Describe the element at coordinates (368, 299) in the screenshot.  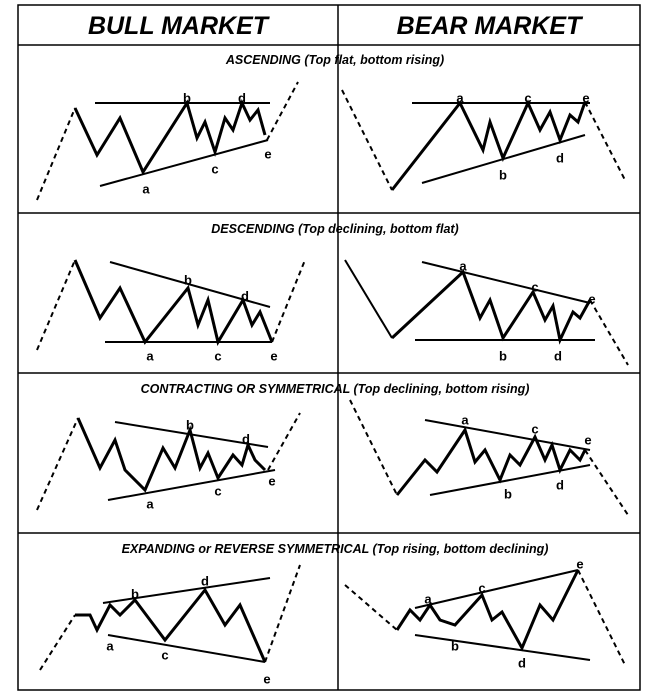
I see `lead-in-line` at that location.